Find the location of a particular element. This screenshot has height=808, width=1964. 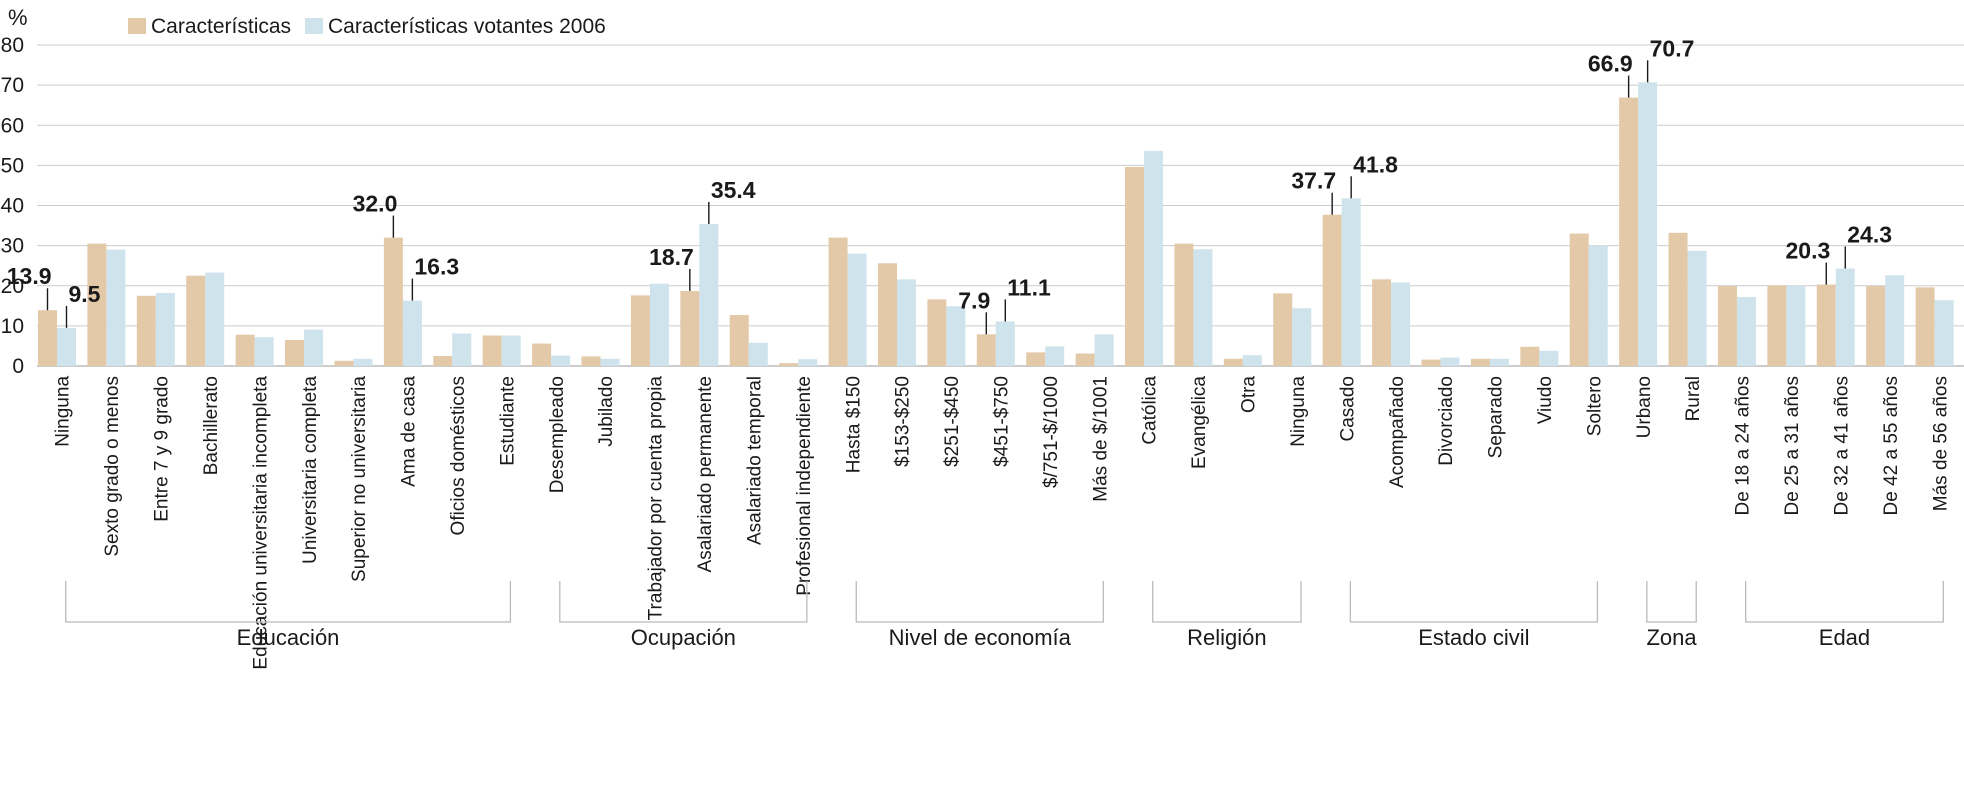

data-label: 20.3 is located at coordinates (1808, 251).